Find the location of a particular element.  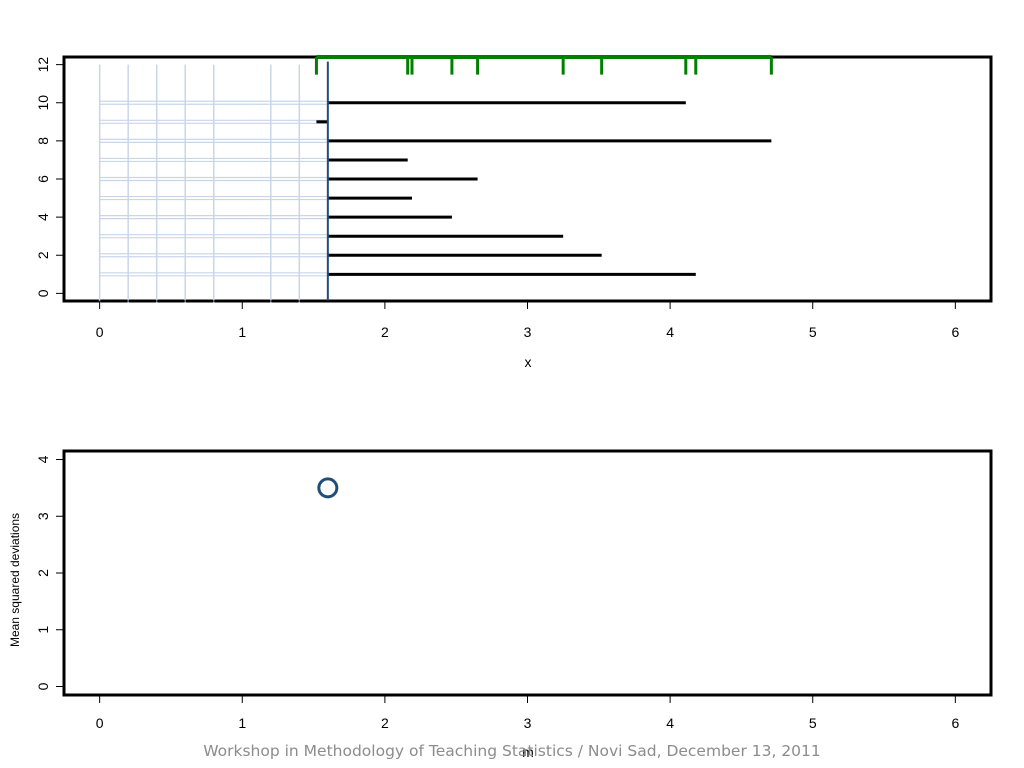

bottom-x-tick-label: 6 is located at coordinates (955, 723).